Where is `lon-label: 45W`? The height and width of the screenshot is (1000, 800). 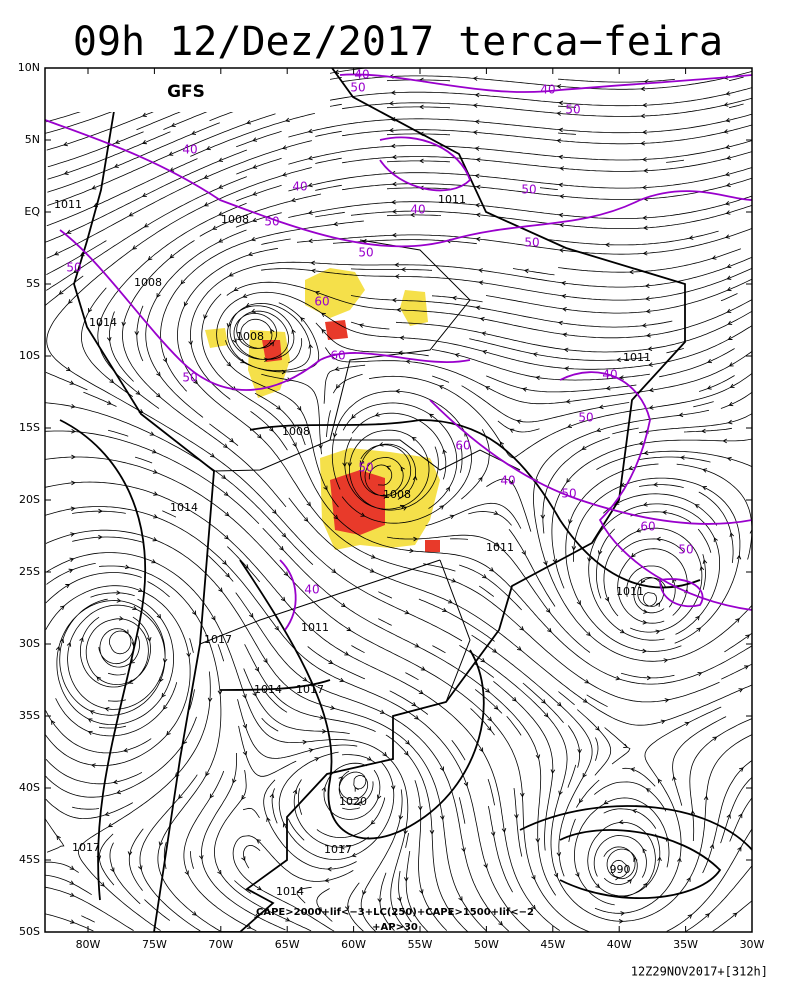 lon-label: 45W is located at coordinates (552, 944).